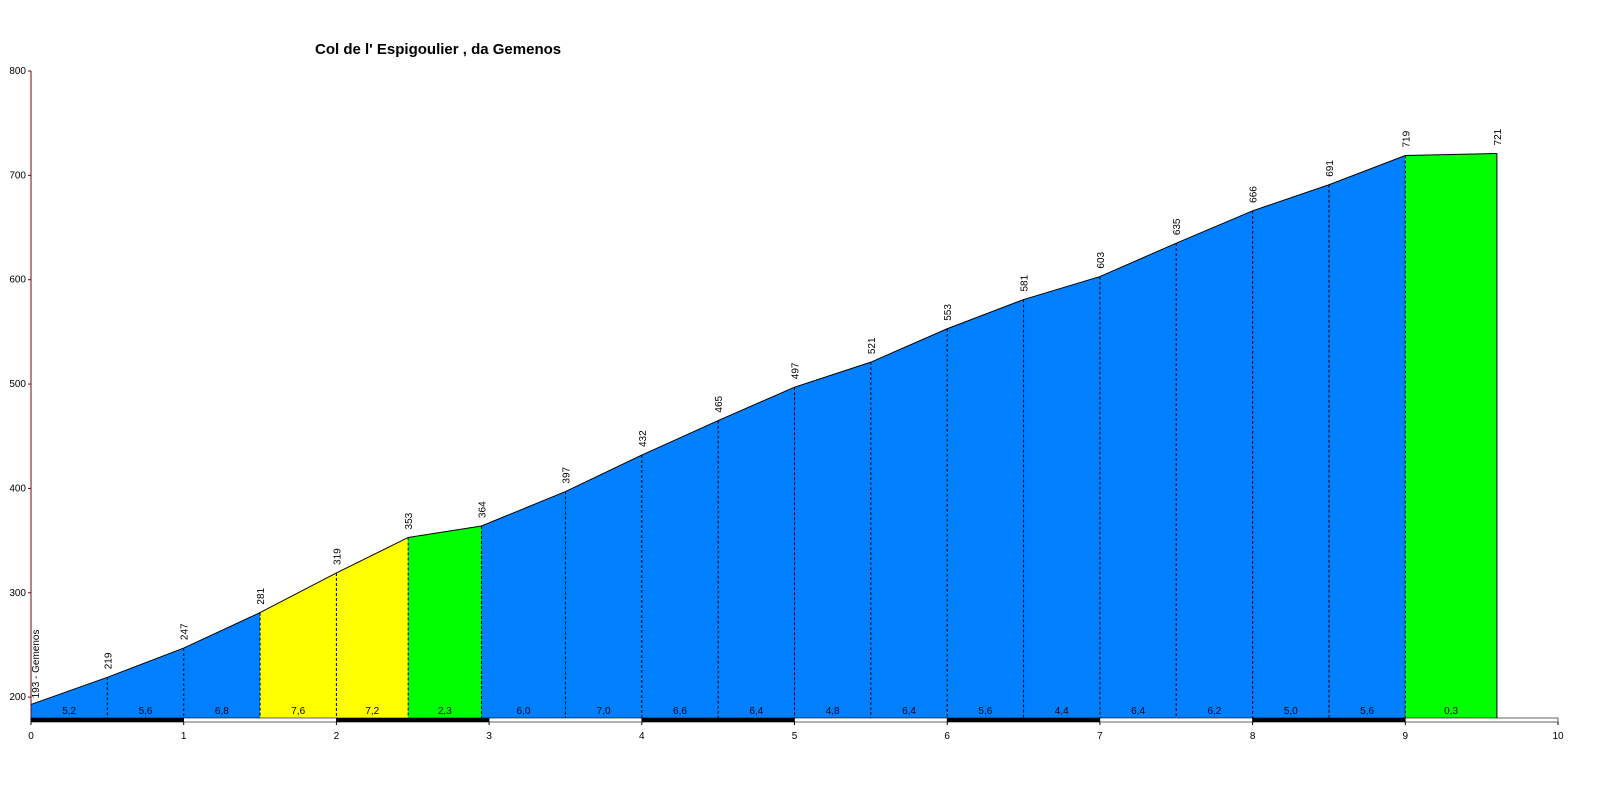  What do you see at coordinates (642, 736) in the screenshot?
I see `x-tick-label: 4` at bounding box center [642, 736].